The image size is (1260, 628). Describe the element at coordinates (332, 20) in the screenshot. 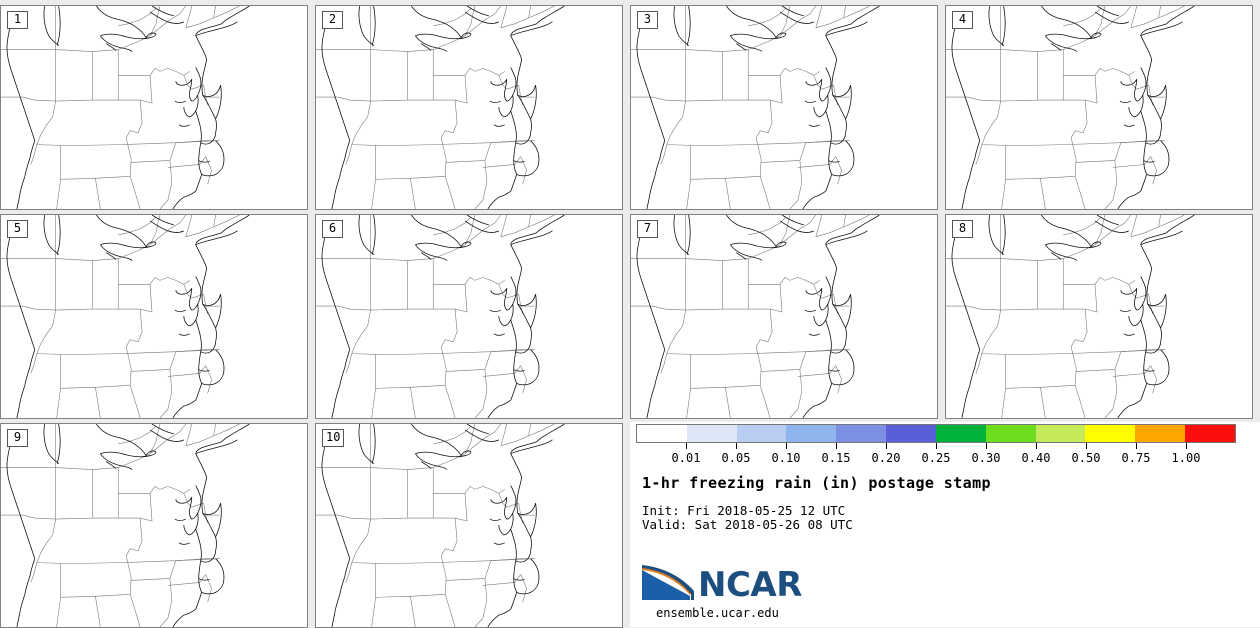

I see `panel-number-label: 2` at that location.